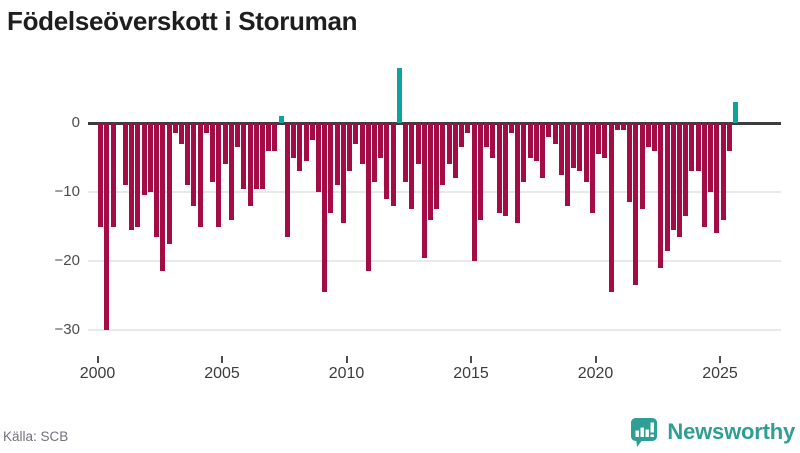 This screenshot has height=453, width=800. I want to click on y-axis-label: 0, so click(75, 122).